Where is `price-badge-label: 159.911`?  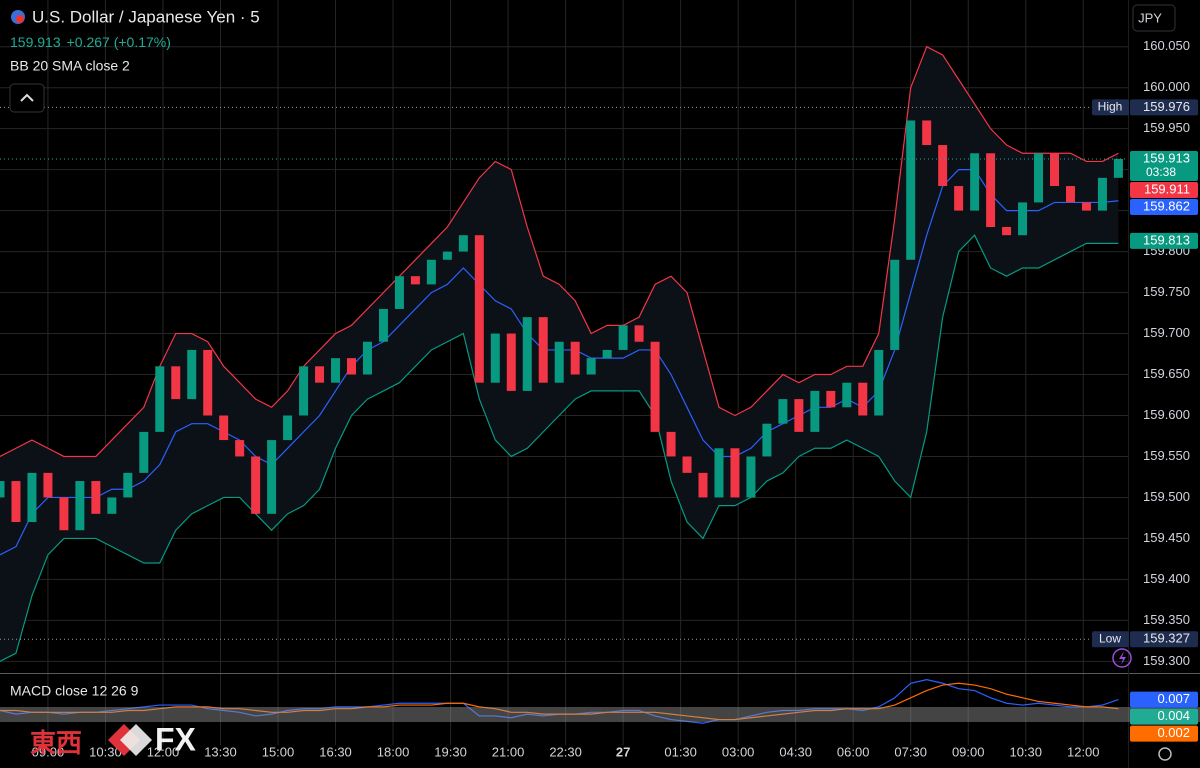
price-badge-label: 159.911 is located at coordinates (1167, 188).